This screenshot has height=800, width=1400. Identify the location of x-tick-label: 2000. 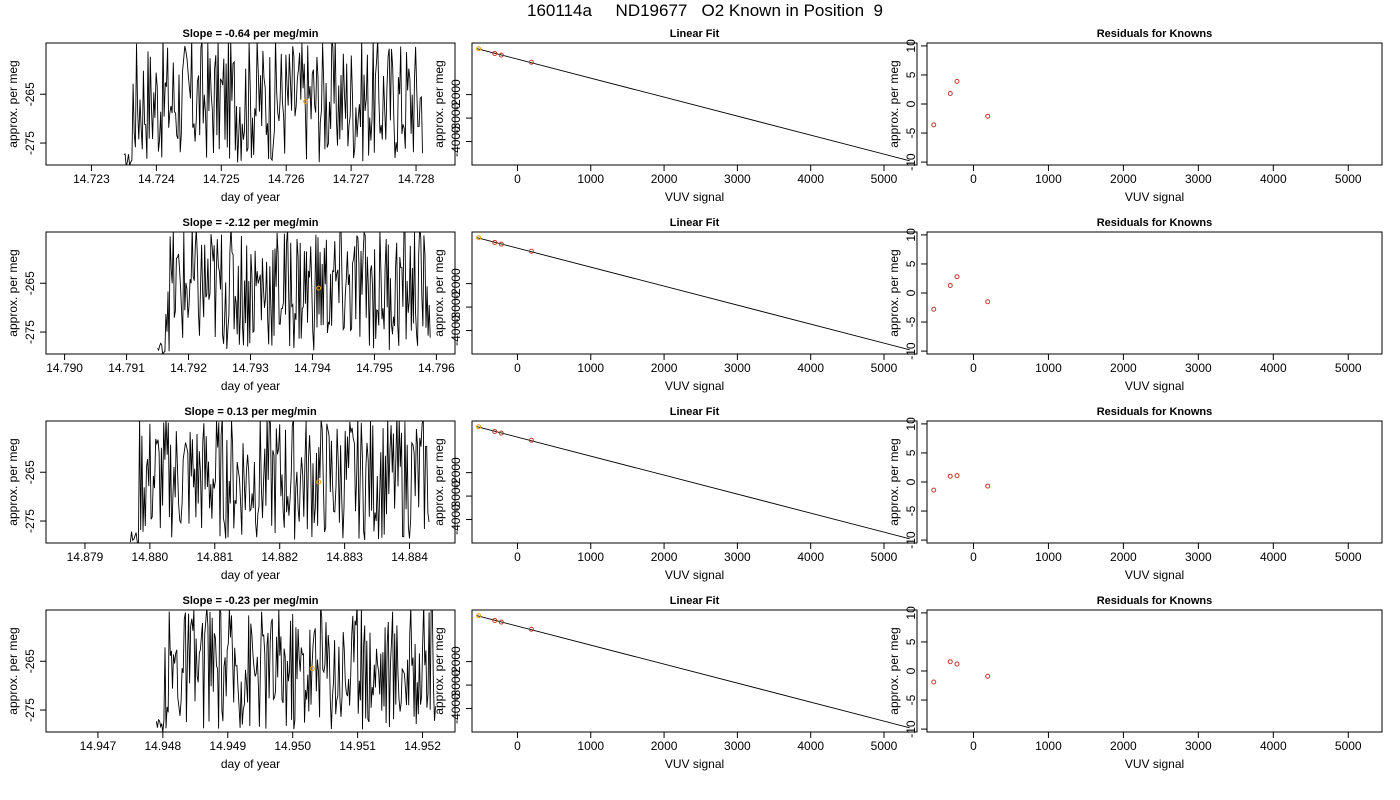
(664, 368).